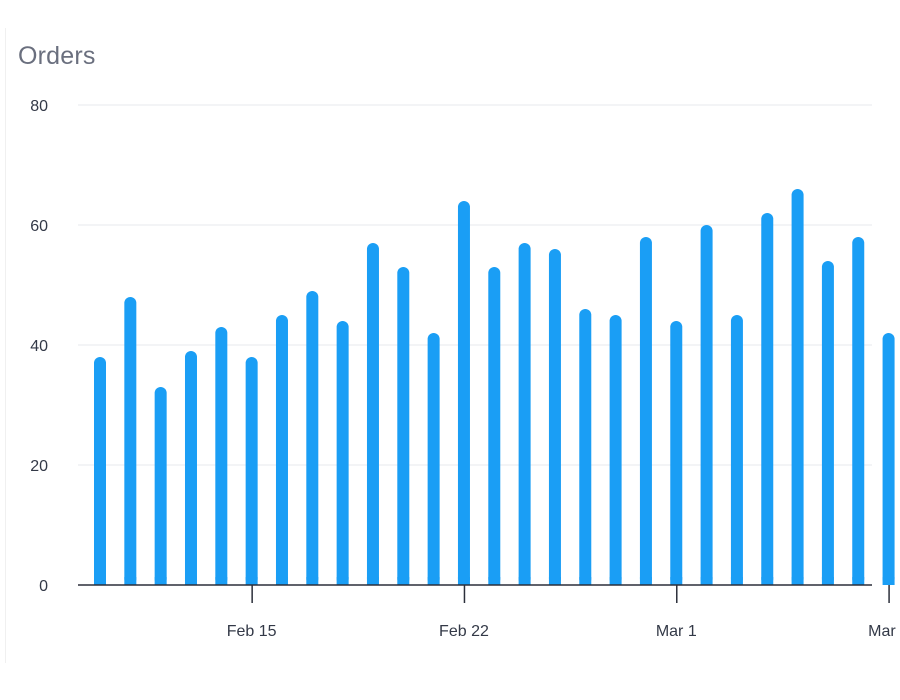 The height and width of the screenshot is (700, 900). Describe the element at coordinates (5, 345) in the screenshot. I see `panel-border` at that location.